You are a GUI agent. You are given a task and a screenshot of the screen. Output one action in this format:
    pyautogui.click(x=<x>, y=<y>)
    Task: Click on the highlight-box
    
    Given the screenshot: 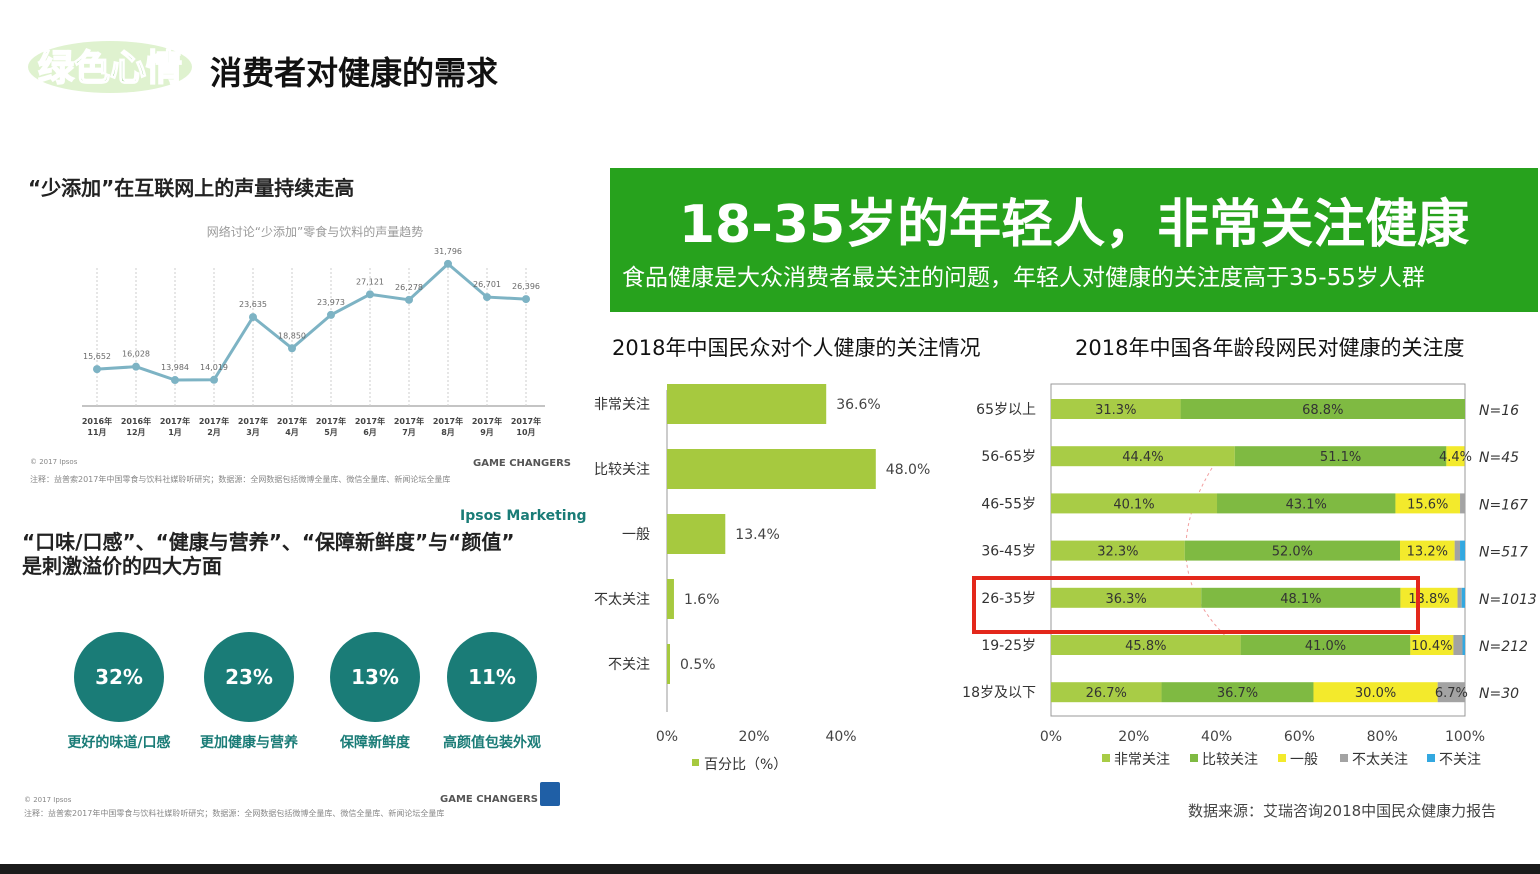 What is the action you would take?
    pyautogui.click(x=1196, y=605)
    